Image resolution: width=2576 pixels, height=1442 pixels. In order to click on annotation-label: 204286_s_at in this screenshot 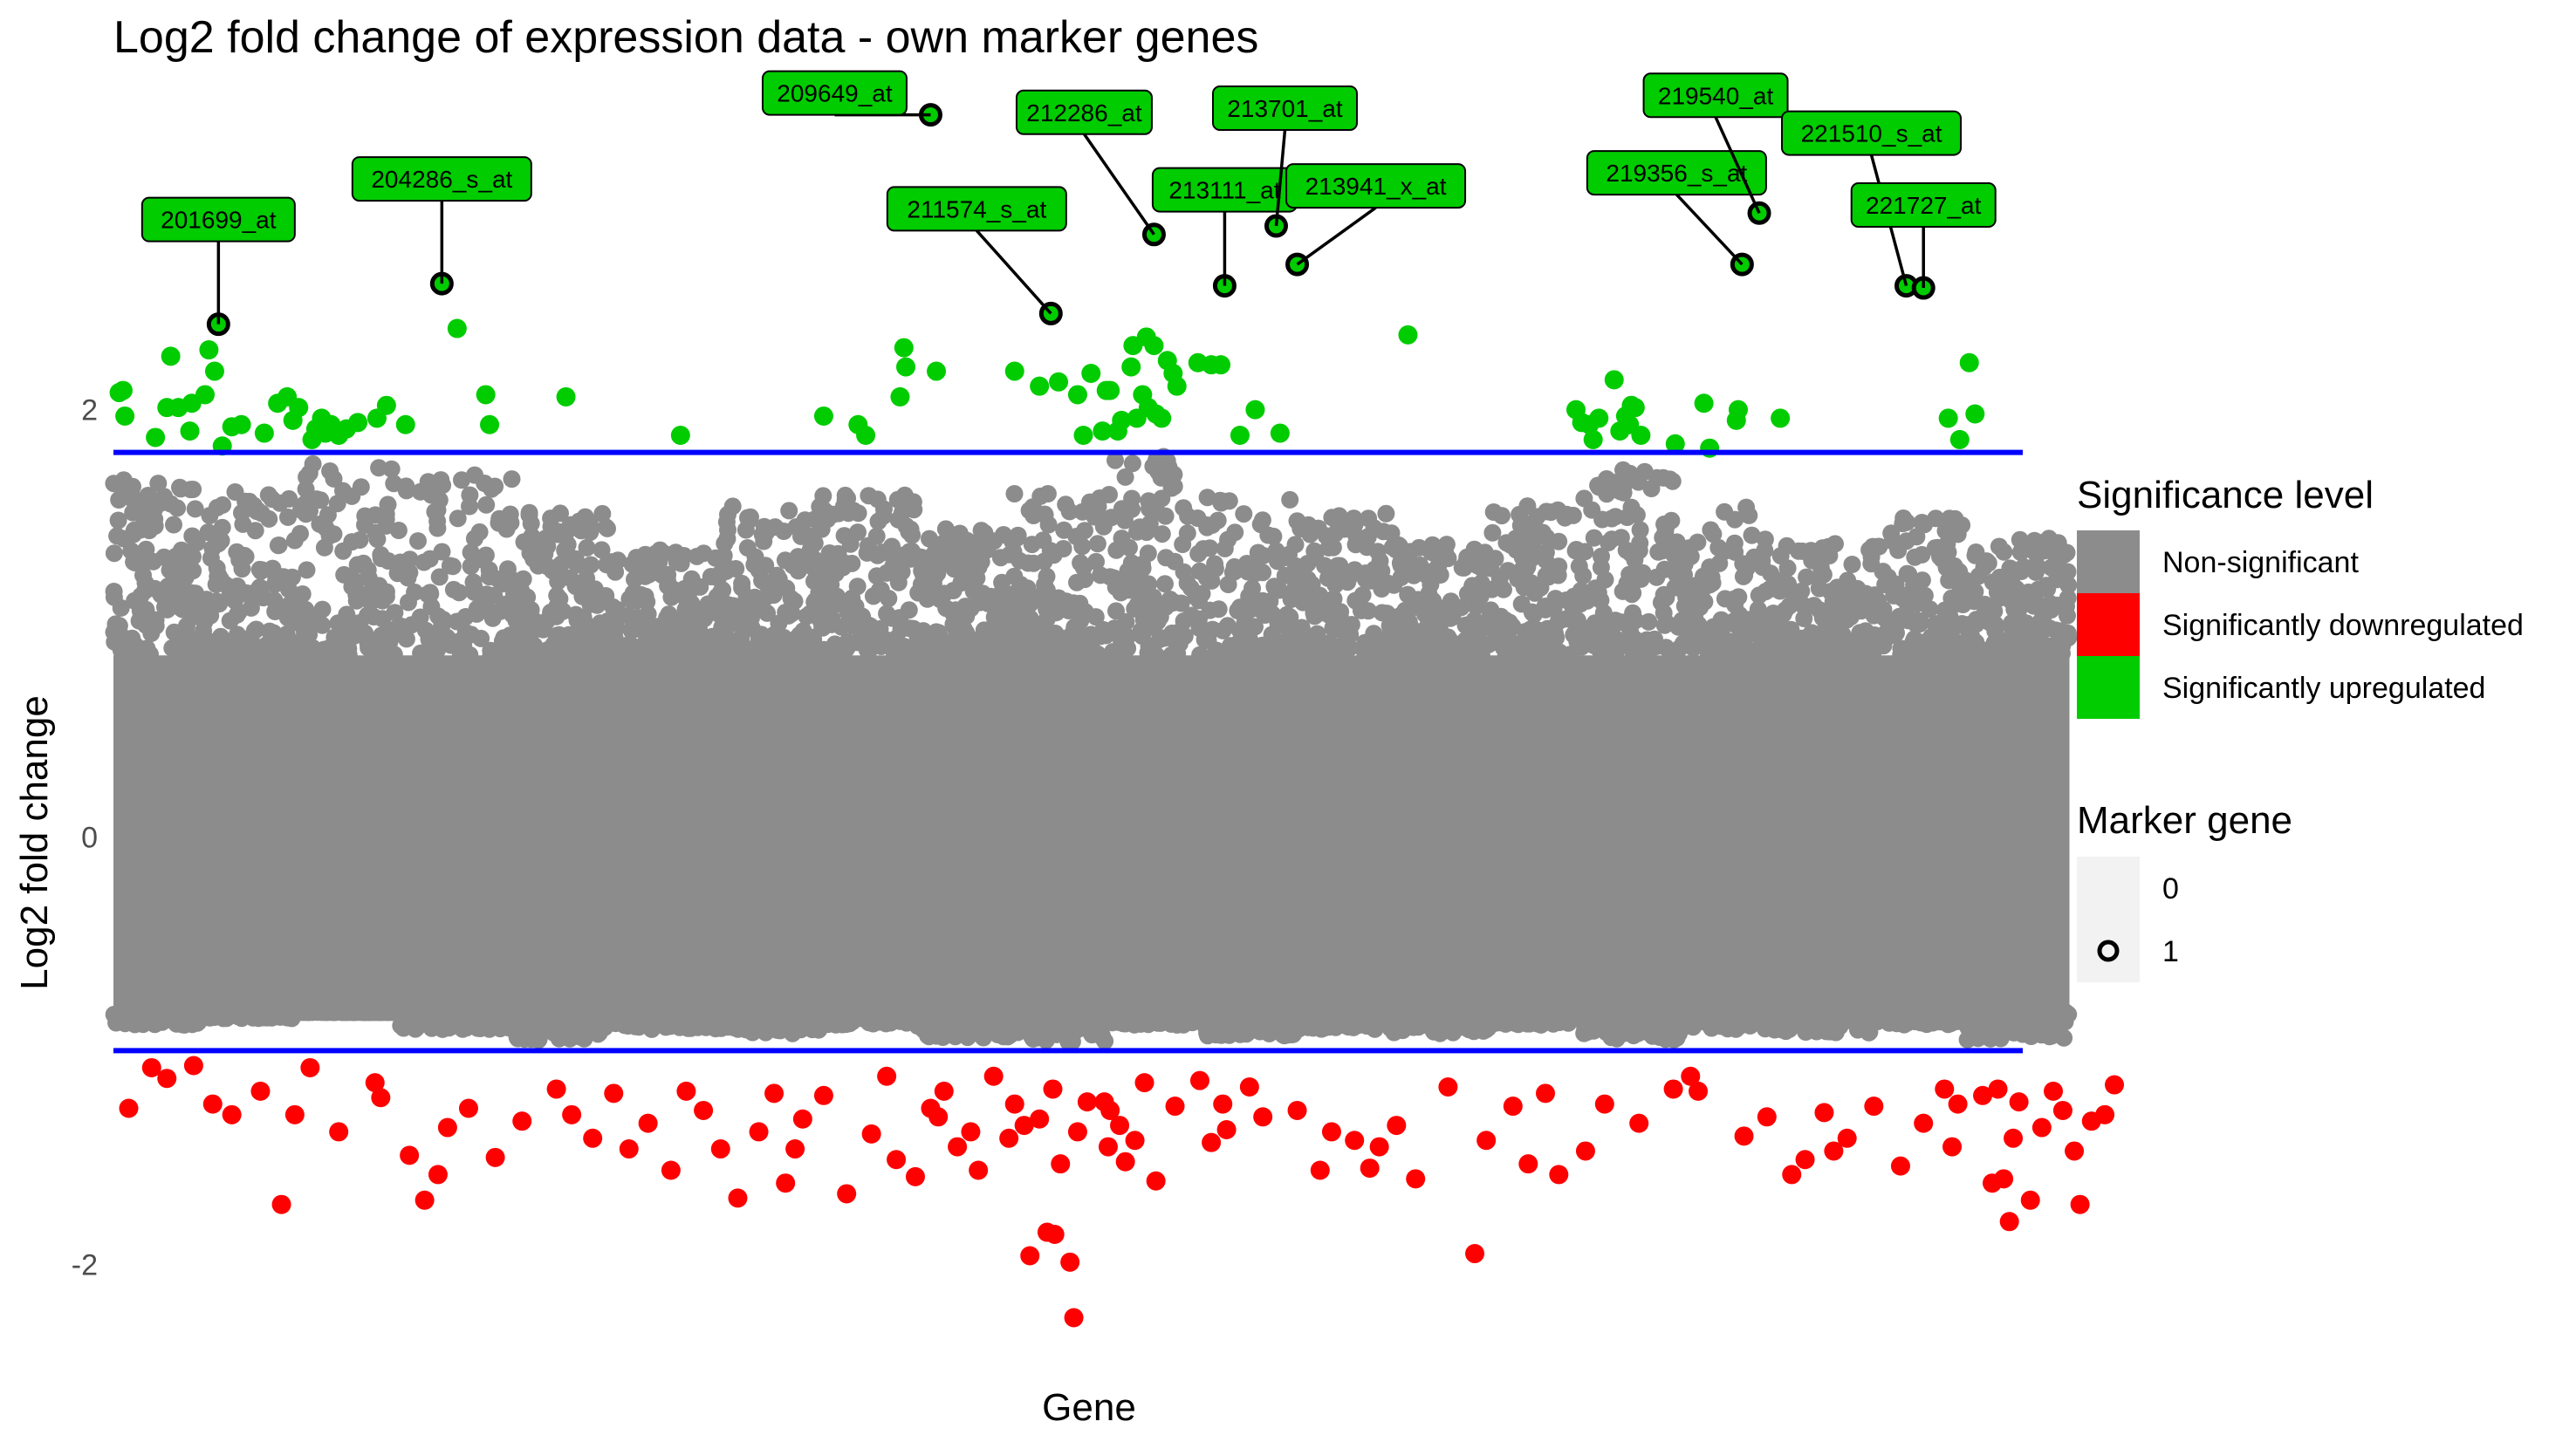, I will do `click(441, 179)`.